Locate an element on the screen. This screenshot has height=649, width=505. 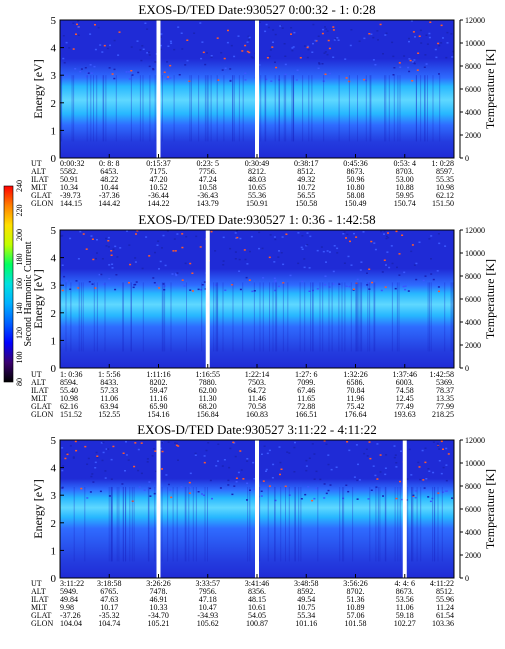
orbit-value: 49.54 is located at coordinates (306, 599).